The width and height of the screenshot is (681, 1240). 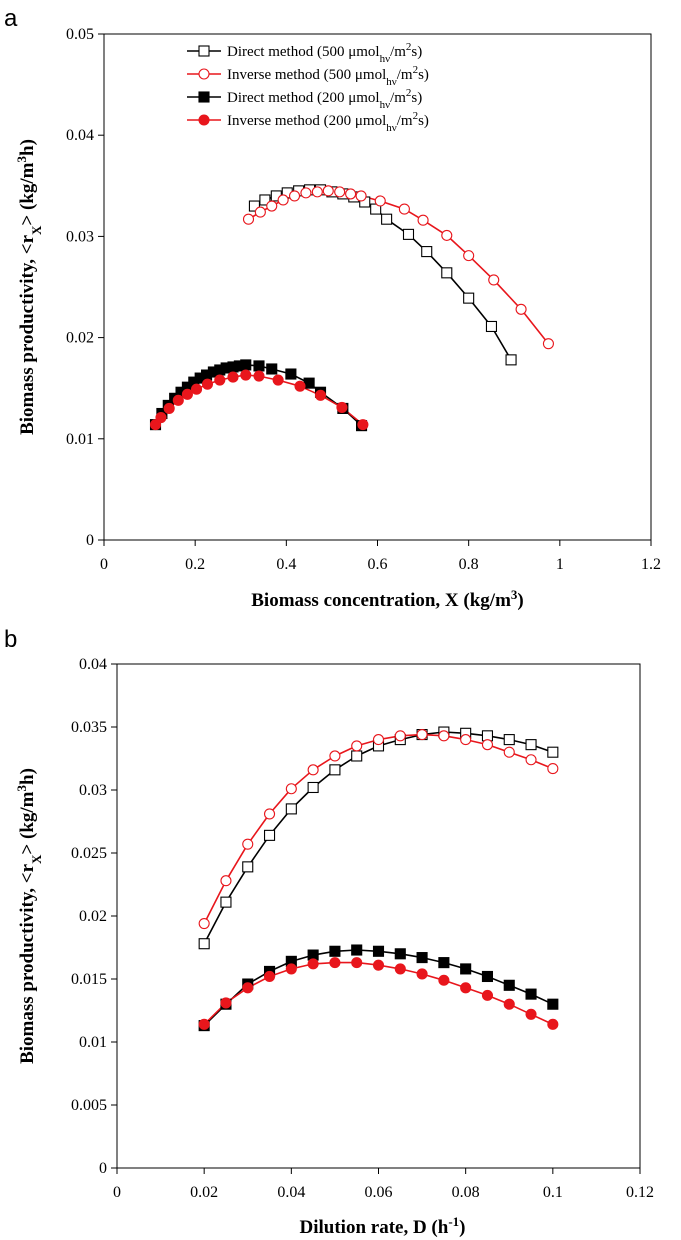 I want to click on x-tick-label: 0.08, so click(x=466, y=1192).